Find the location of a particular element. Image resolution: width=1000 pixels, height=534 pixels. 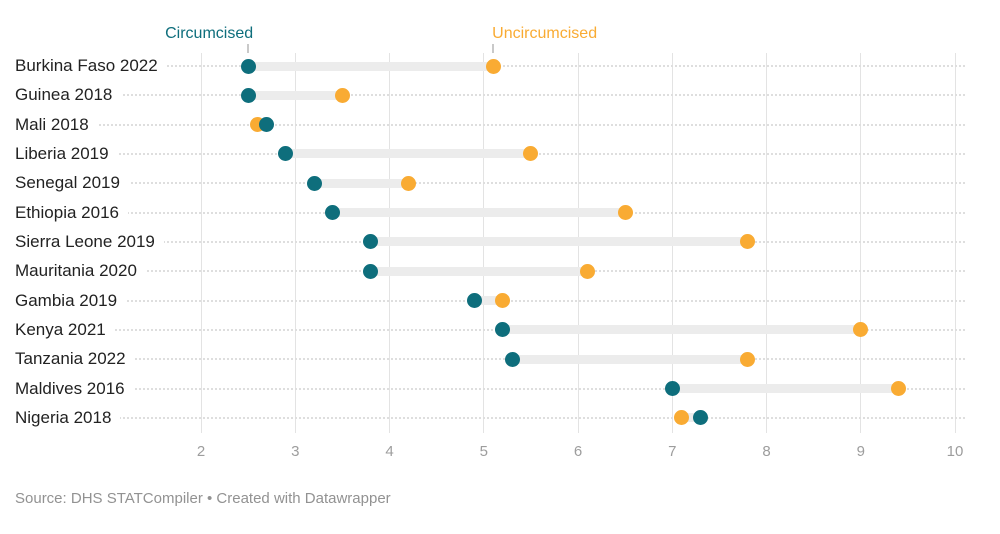

x-axis-tick-label: 6 is located at coordinates (578, 451).